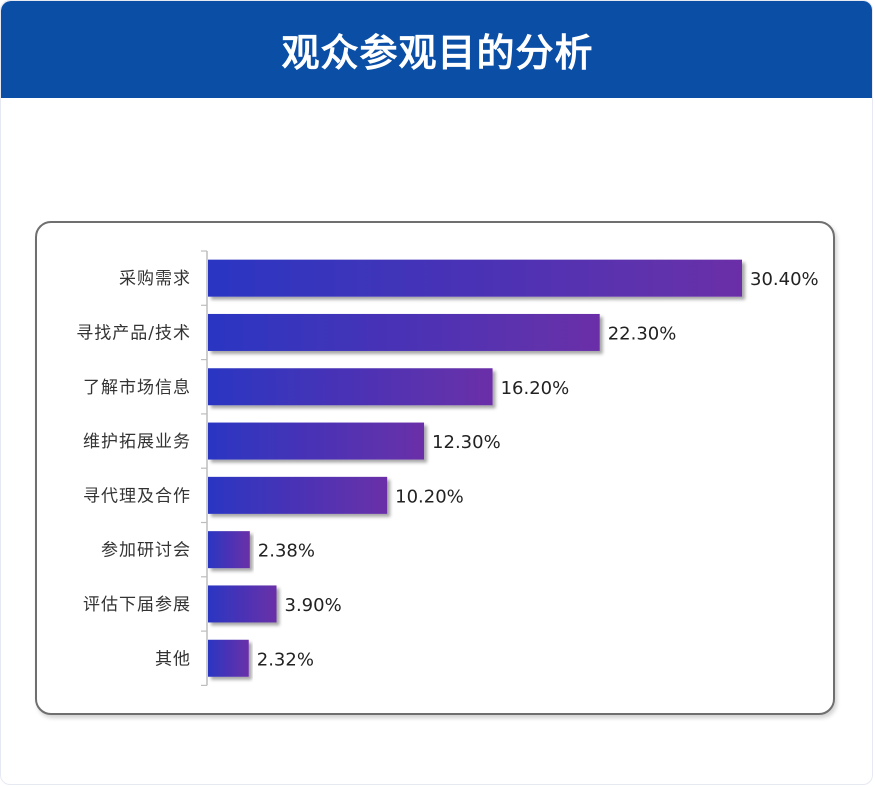 The width and height of the screenshot is (875, 787). What do you see at coordinates (642, 333) in the screenshot?
I see `value-label: 22.30%` at bounding box center [642, 333].